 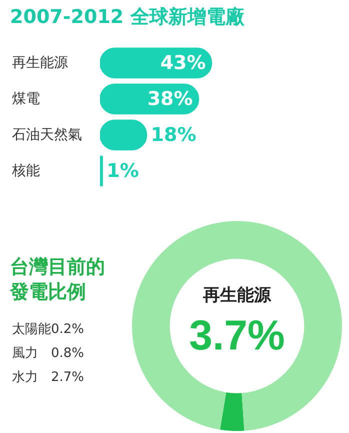 What do you see at coordinates (170, 99) in the screenshot?
I see `data-label: 38%` at bounding box center [170, 99].